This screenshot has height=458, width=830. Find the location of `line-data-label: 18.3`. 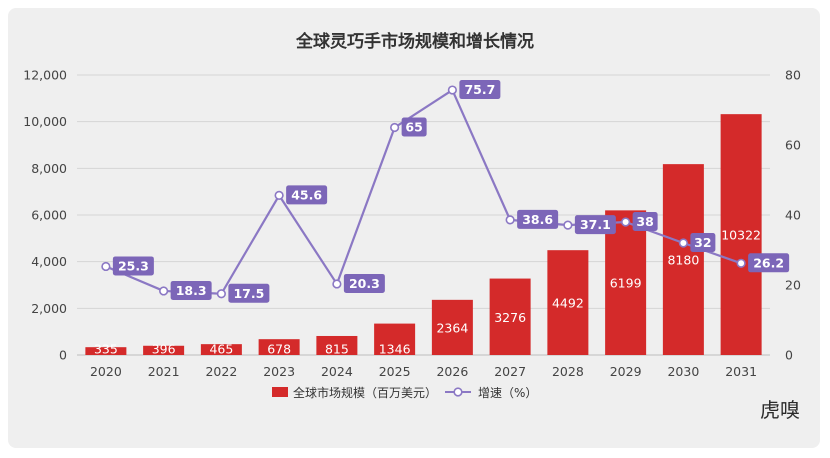

line-data-label: 18.3 is located at coordinates (191, 290).